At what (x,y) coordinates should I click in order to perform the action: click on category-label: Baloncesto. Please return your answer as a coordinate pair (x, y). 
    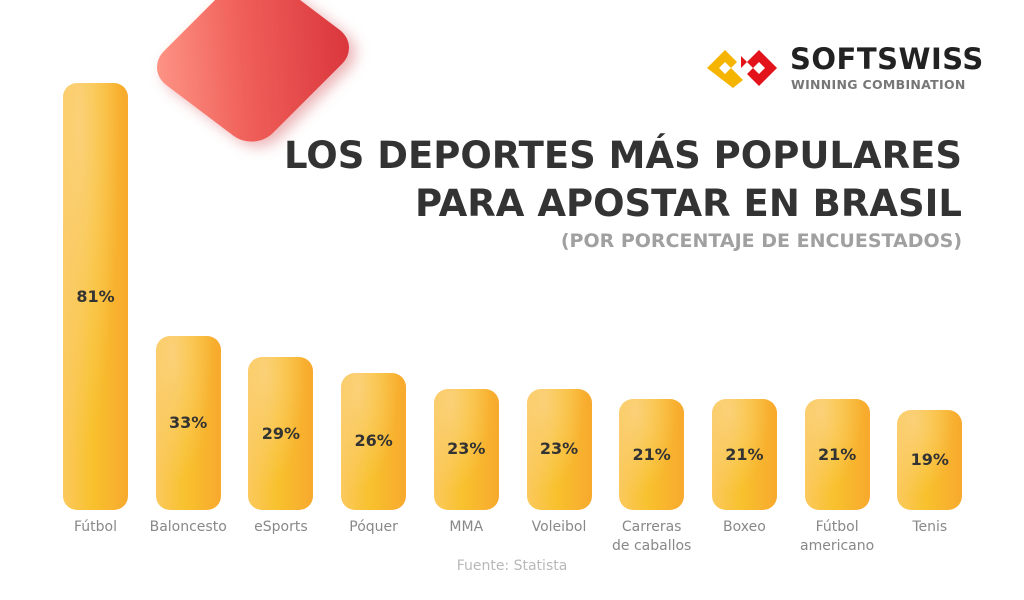
    Looking at the image, I should click on (188, 527).